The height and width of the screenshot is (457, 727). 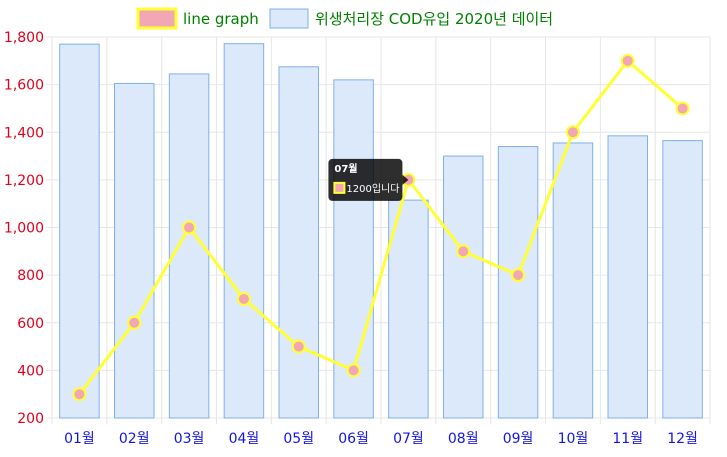 I want to click on y-tick-label: 1,200, so click(x=24, y=181).